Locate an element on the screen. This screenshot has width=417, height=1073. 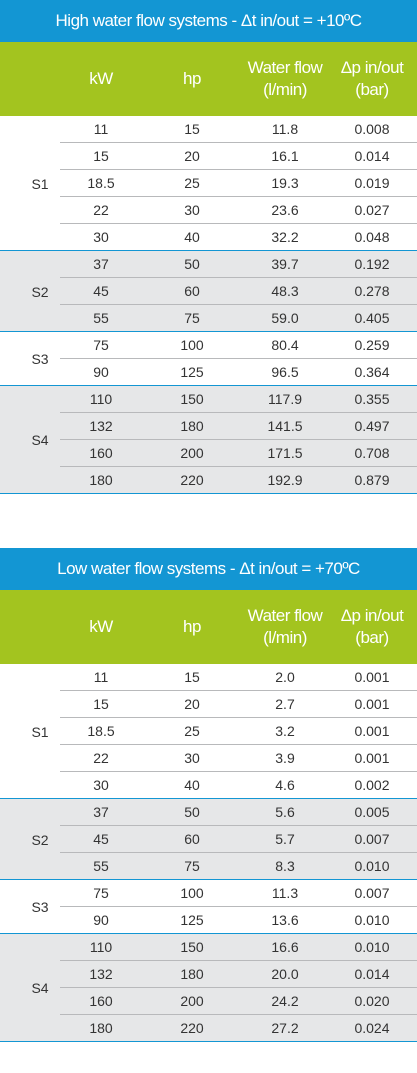
table-row: 75 100 80.4 0.259 is located at coordinates (238, 345).